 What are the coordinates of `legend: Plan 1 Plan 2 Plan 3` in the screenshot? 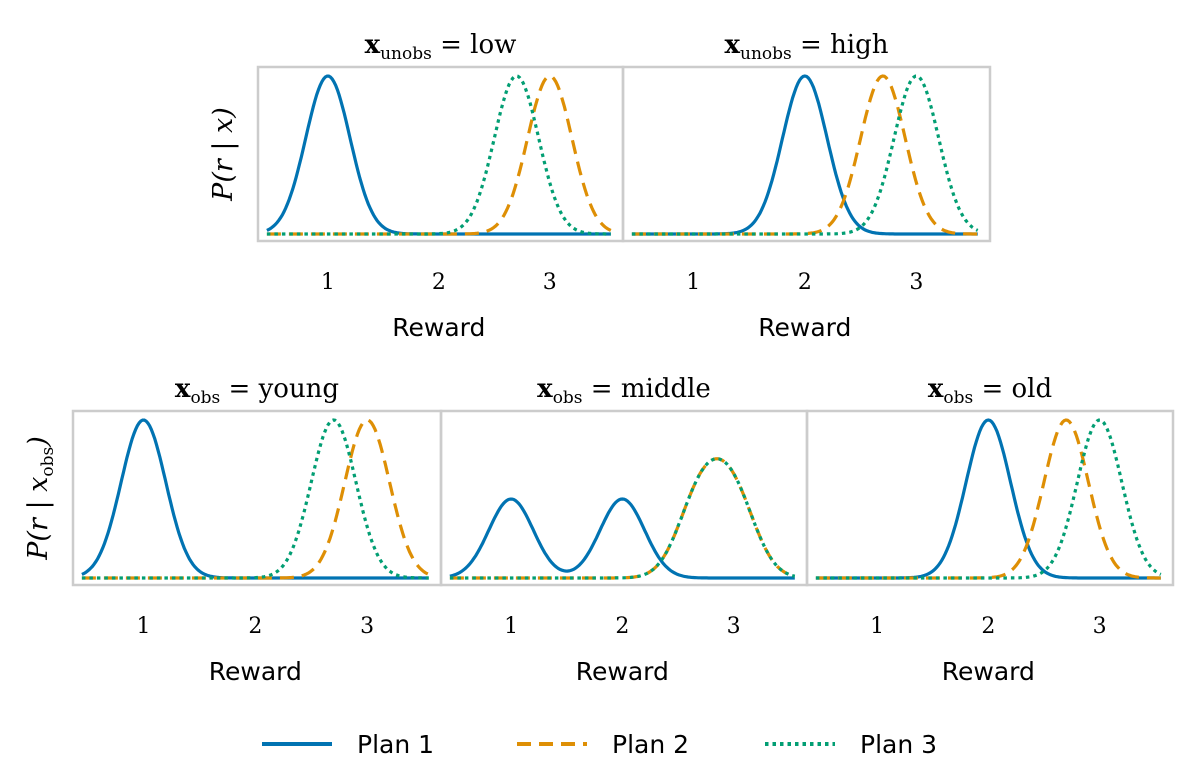 It's located at (599, 744).